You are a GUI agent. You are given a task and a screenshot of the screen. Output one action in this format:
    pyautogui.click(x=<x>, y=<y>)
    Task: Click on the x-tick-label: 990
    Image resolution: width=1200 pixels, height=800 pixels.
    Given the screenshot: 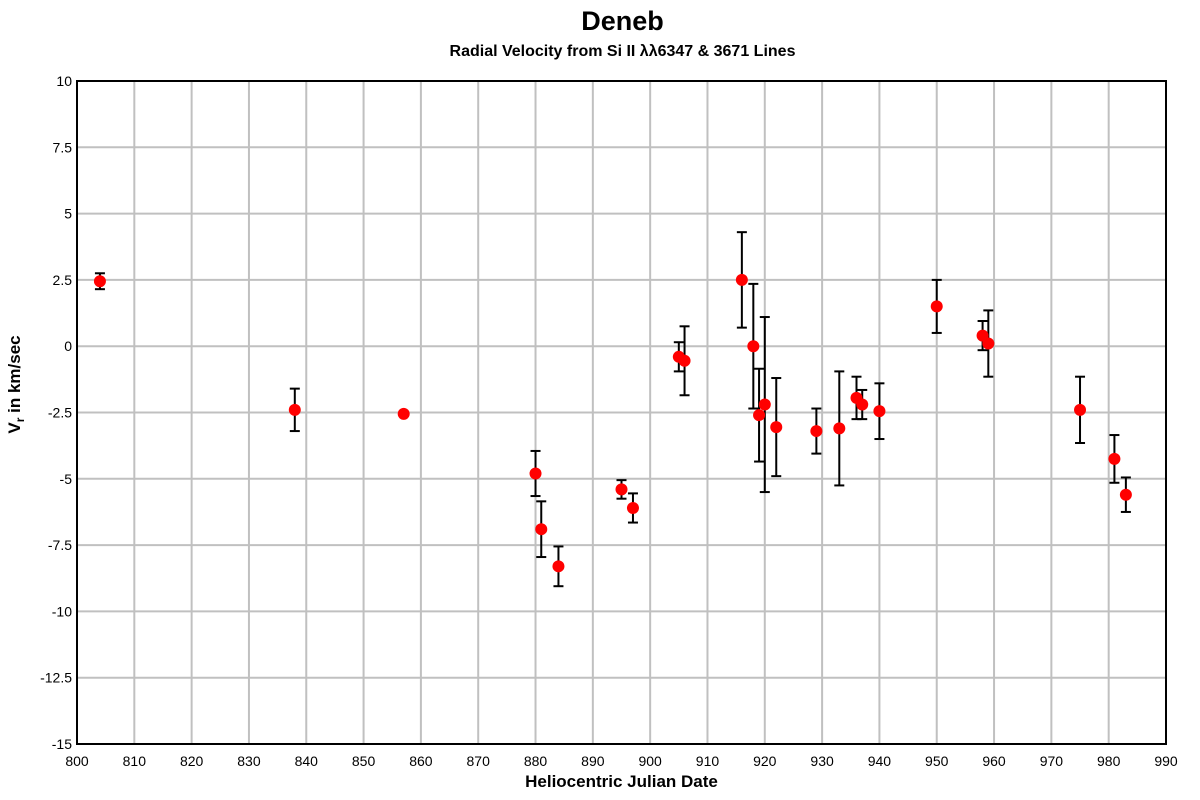 What is the action you would take?
    pyautogui.click(x=1166, y=761)
    